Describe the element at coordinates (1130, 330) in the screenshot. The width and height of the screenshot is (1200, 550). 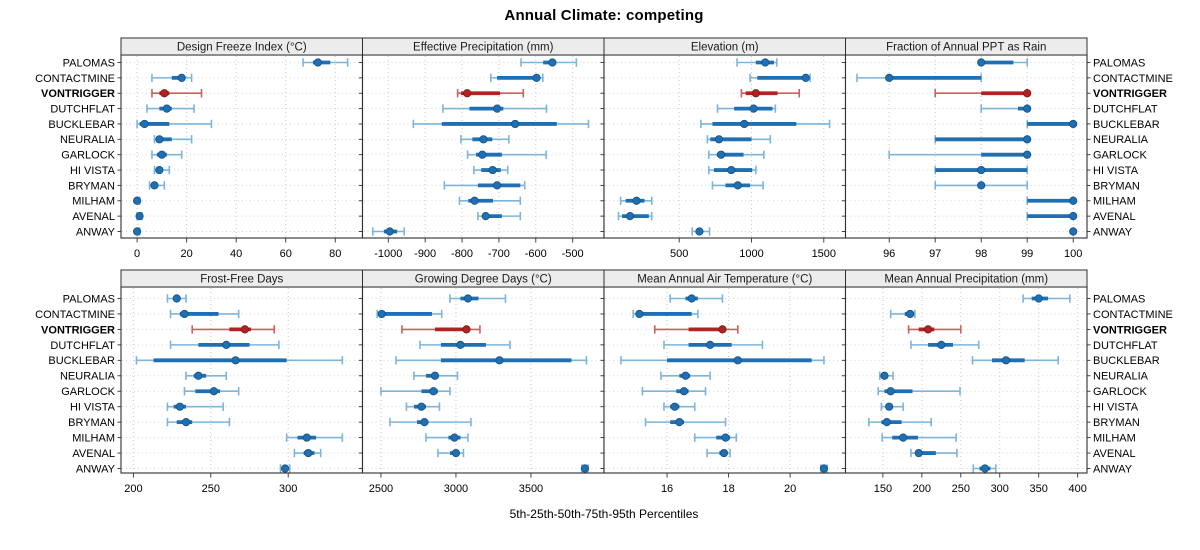
I see `row-label-right-vontrigger: VONTRIGGER` at that location.